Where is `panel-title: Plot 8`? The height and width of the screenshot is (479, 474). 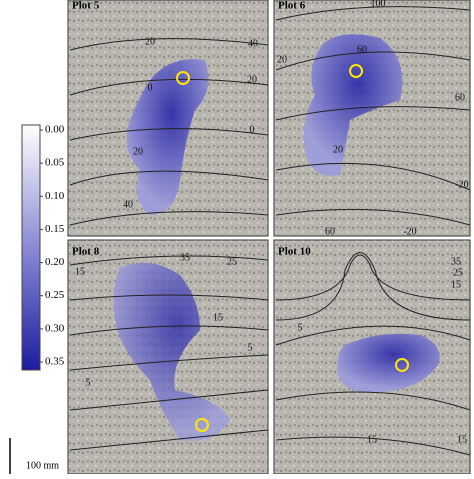
panel-title: Plot 8 is located at coordinates (86, 252).